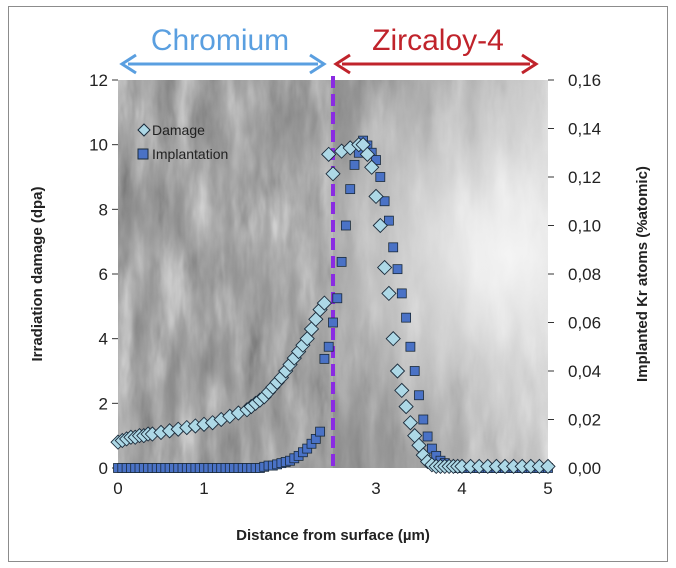 The width and height of the screenshot is (676, 568). I want to click on y-right-tick-label: 0,06, so click(584, 323).